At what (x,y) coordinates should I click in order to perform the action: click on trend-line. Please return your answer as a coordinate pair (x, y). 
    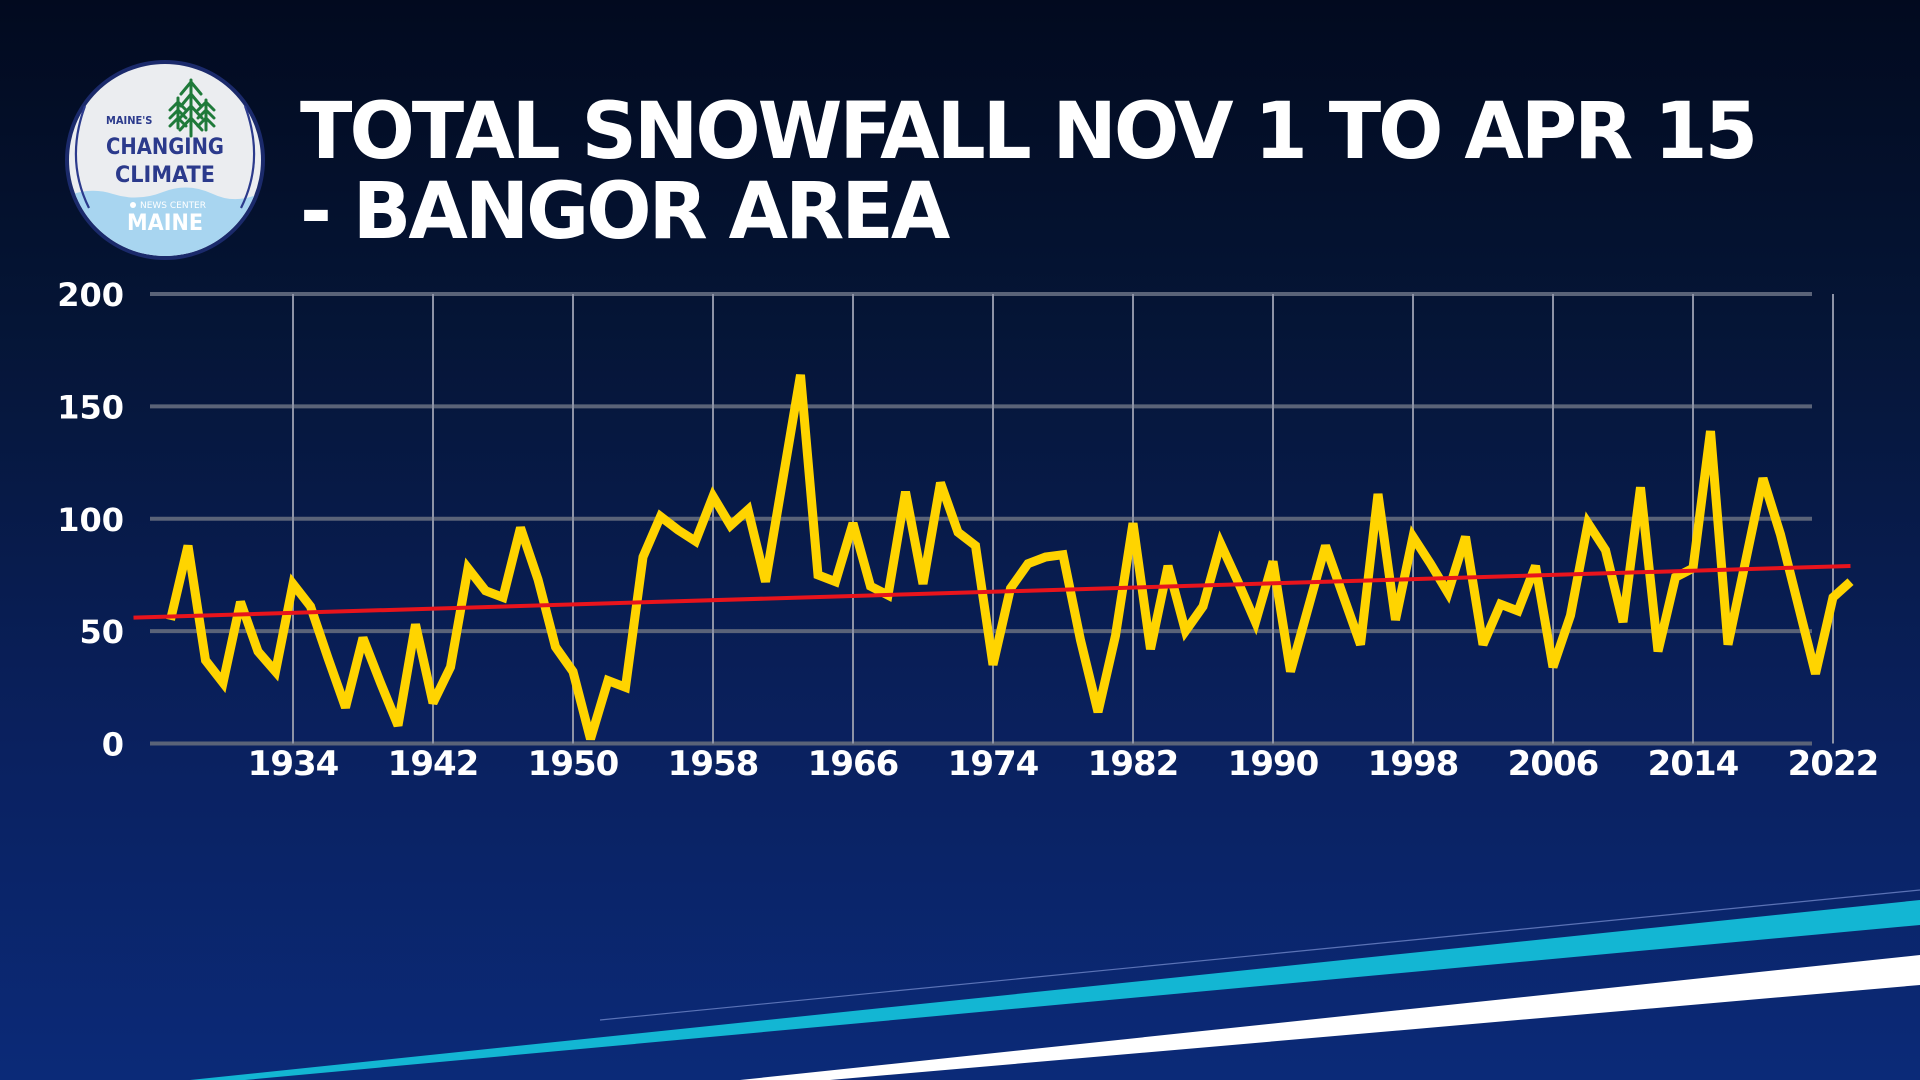
    Looking at the image, I should click on (992, 591).